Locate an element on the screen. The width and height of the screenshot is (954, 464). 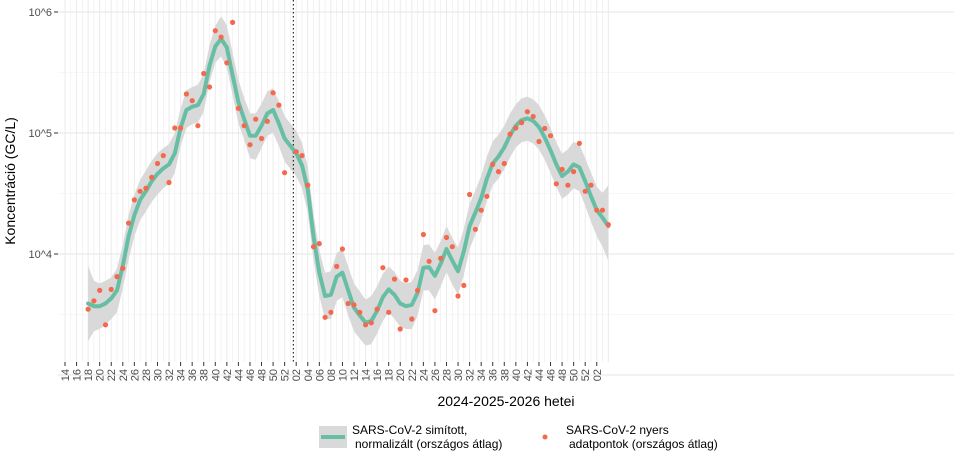
x-tick-label: 10 is located at coordinates (343, 375).